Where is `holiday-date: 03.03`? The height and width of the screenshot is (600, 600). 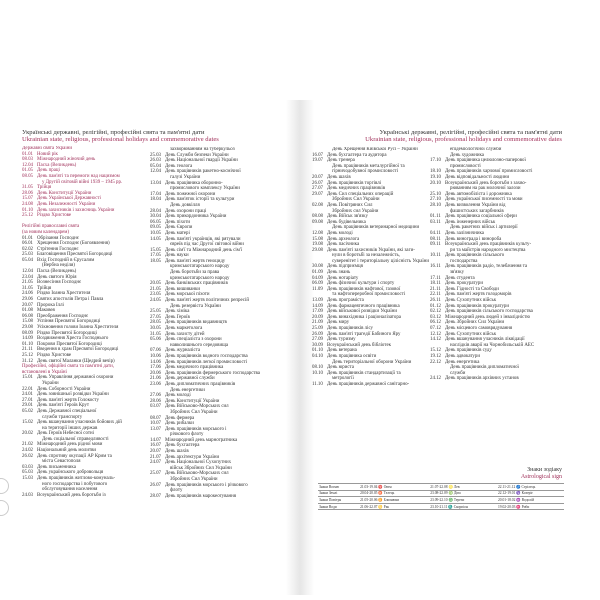
holiday-date: 03.03 is located at coordinates (28, 467).